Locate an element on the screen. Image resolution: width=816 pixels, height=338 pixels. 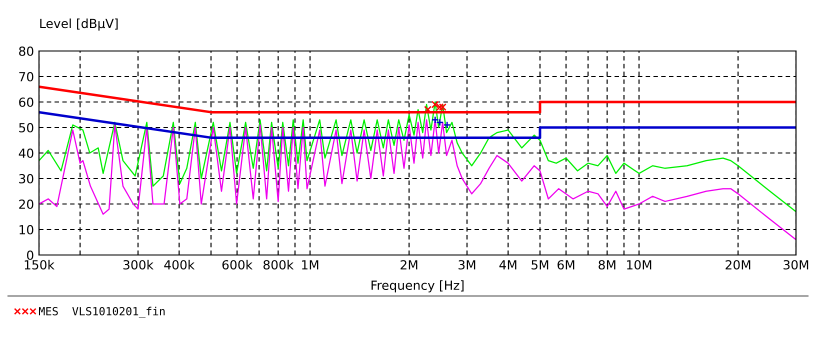
x-tick-label: 30M is located at coordinates (796, 265).